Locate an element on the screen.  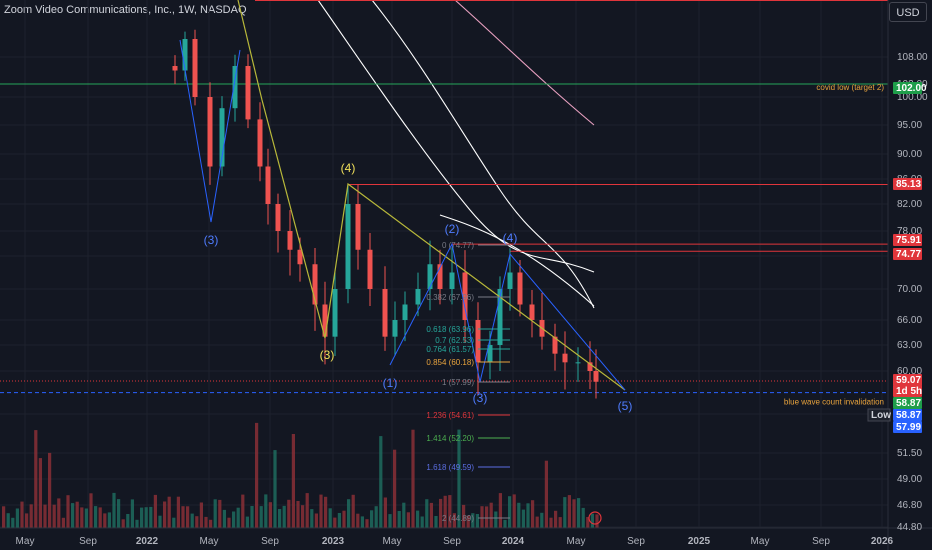
price-tag-prefix: Low is located at coordinates (881, 415).